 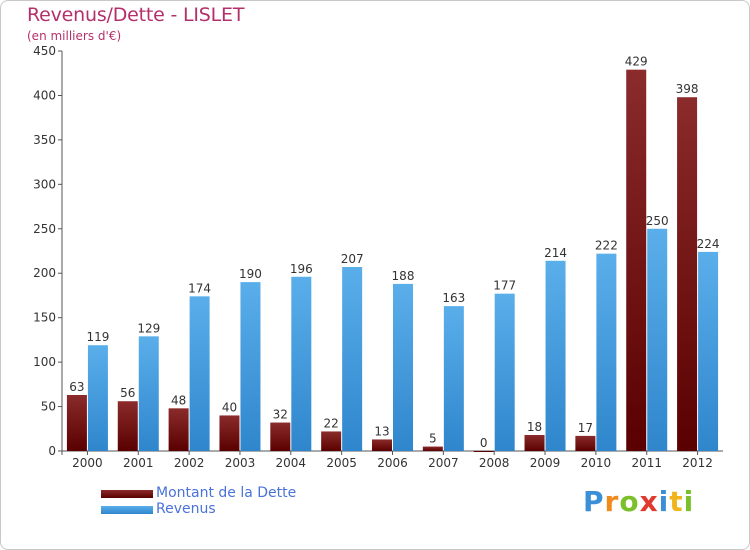 I want to click on legend-swatch-debt, so click(x=127, y=494).